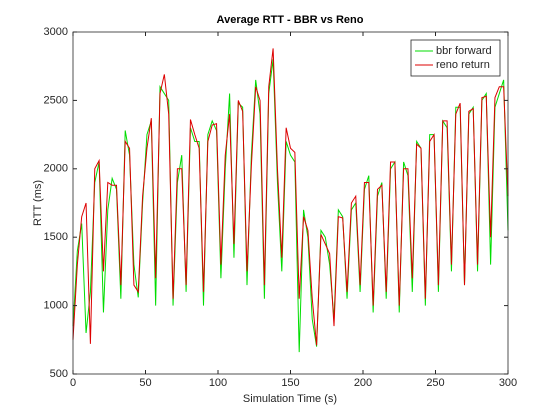 The width and height of the screenshot is (560, 420). I want to click on x-tick-label: 250, so click(435, 383).